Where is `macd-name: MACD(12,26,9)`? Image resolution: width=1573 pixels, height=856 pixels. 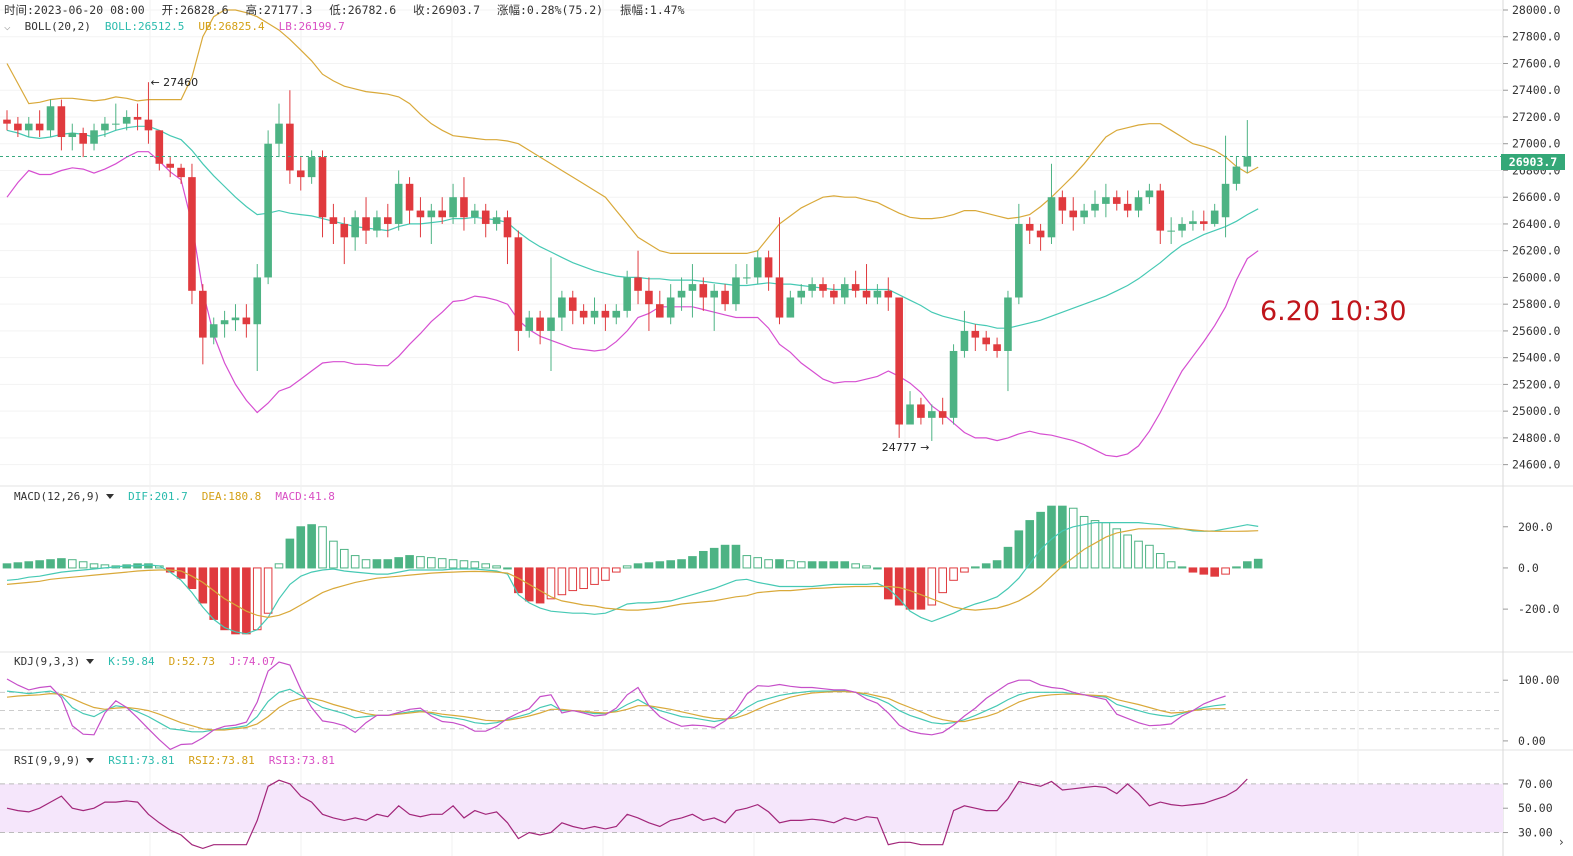 macd-name: MACD(12,26,9) is located at coordinates (57, 496).